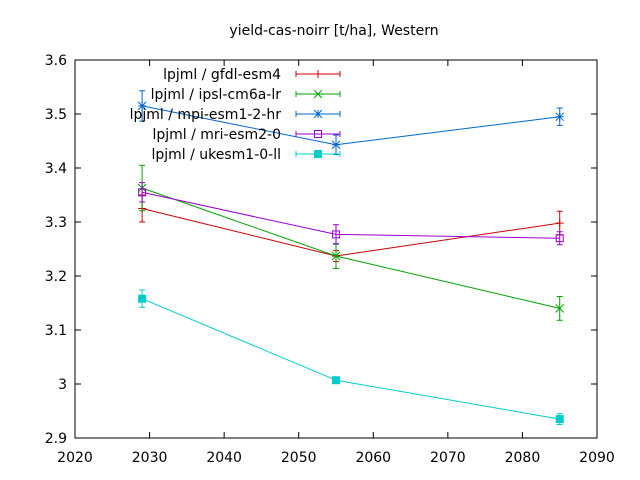 The image size is (640, 480). Describe the element at coordinates (224, 458) in the screenshot. I see `x-tick-label: 2040` at that location.